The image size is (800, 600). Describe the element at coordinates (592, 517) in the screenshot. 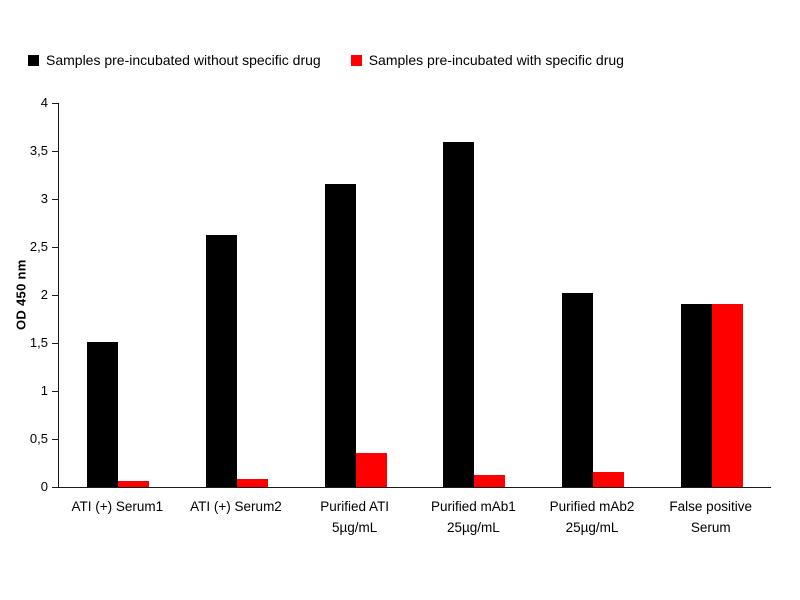

I see `x-category-label-4: Purified mAb2 25µg/mL` at that location.